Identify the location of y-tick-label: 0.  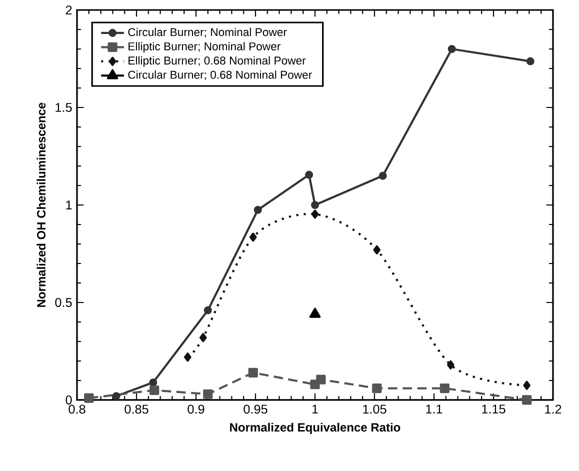
(69, 400).